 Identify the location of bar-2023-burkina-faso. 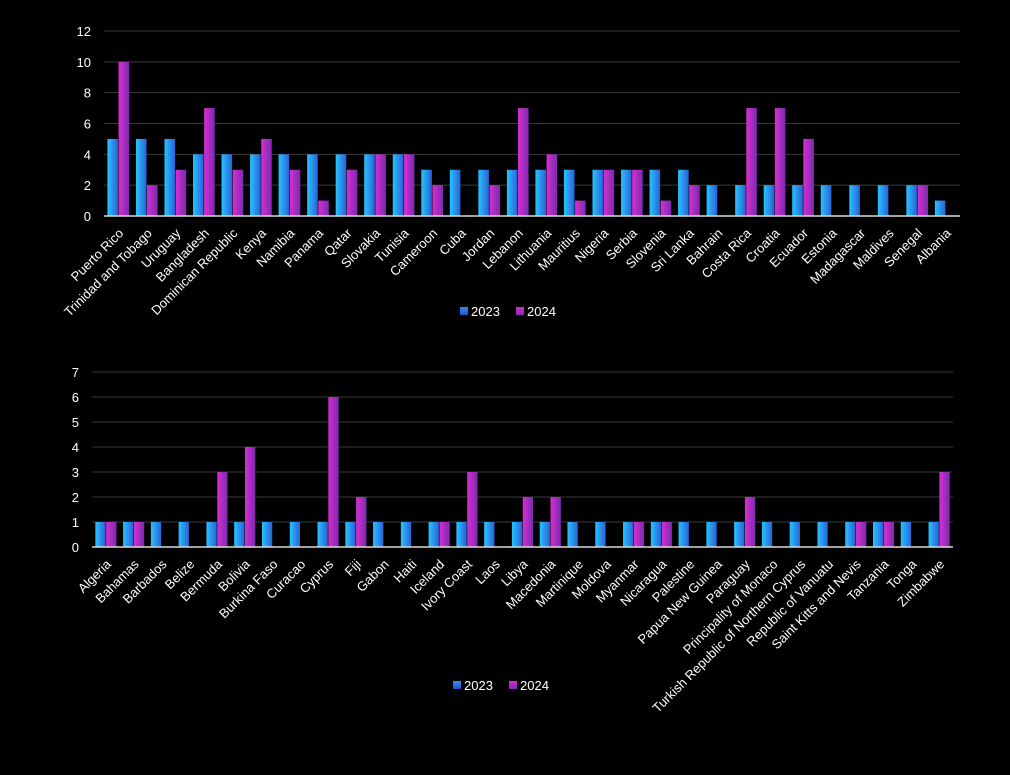
(267, 534).